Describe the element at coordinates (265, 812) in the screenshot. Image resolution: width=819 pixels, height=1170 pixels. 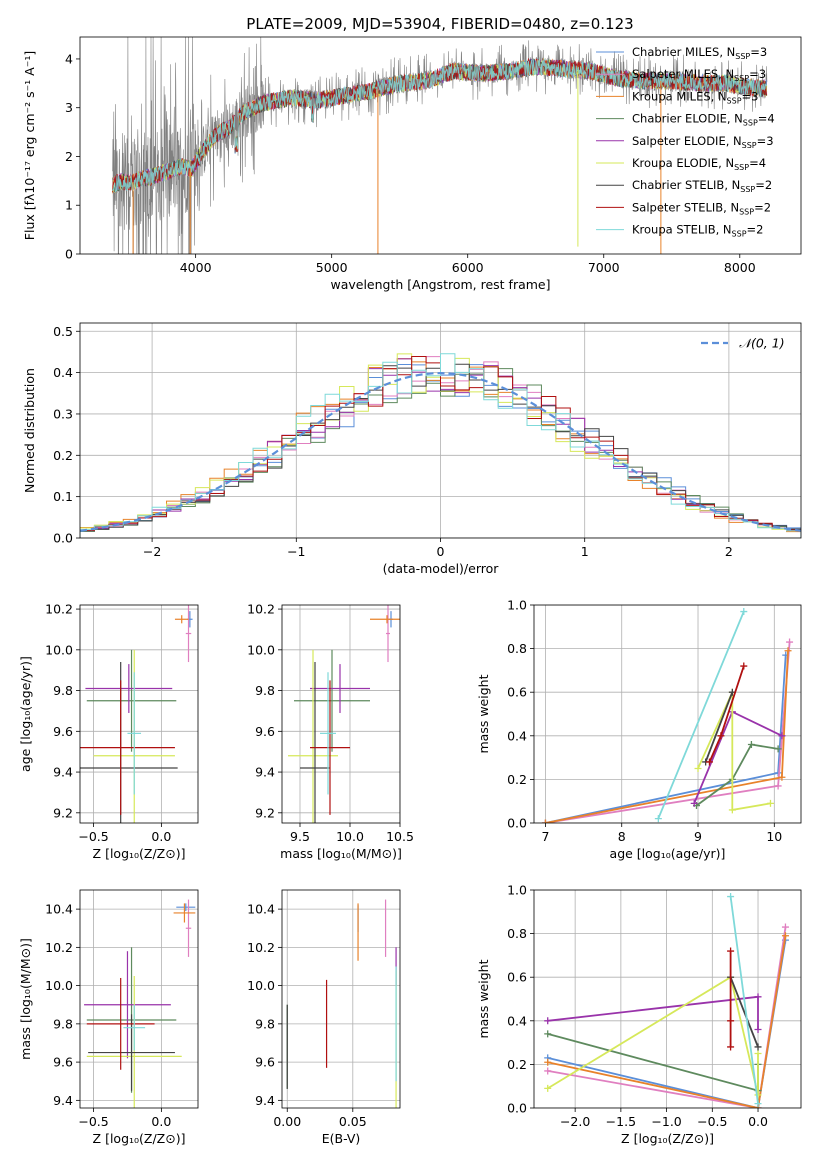
I see `age_vs_mass-y-tick-label: 9.2` at that location.